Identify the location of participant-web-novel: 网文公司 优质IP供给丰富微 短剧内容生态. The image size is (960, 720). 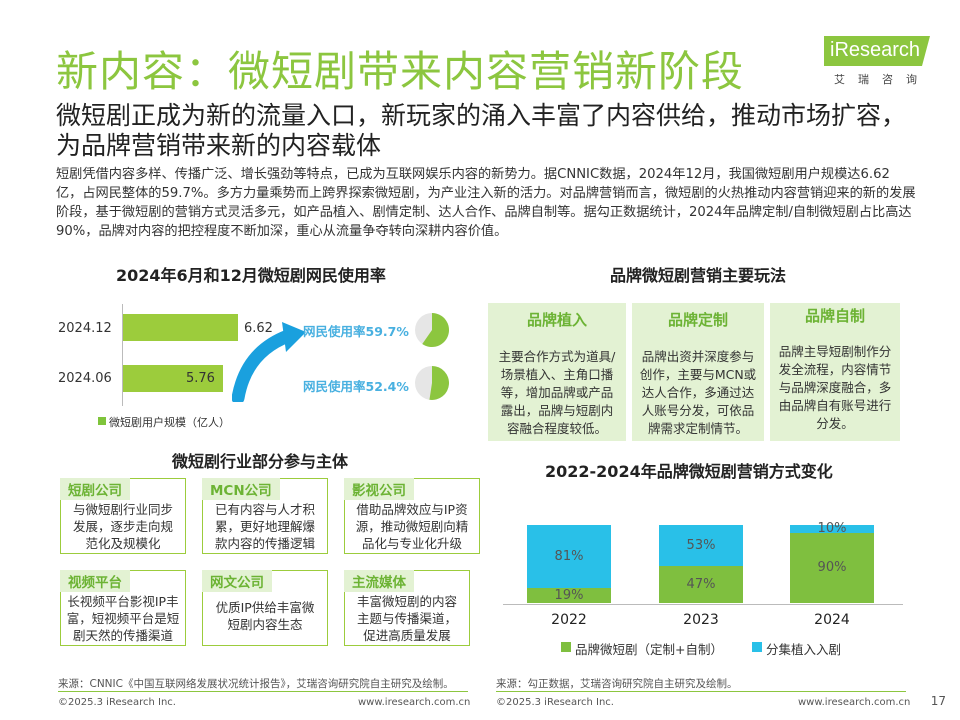
(265, 608).